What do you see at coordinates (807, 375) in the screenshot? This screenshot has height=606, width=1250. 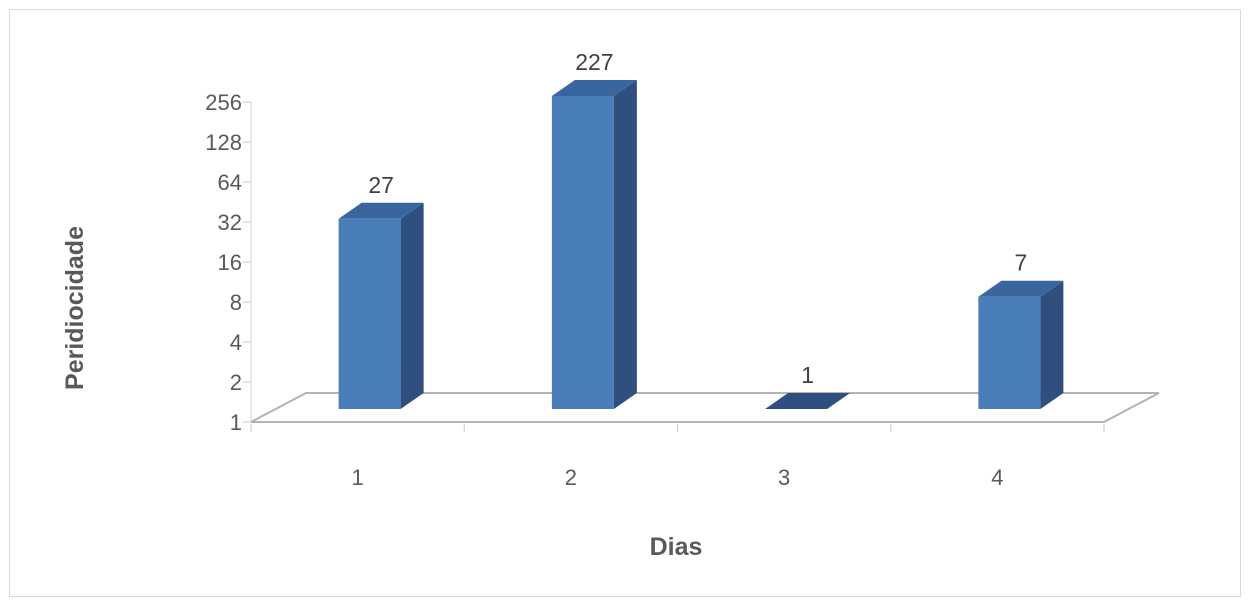 I see `data-label: 1` at bounding box center [807, 375].